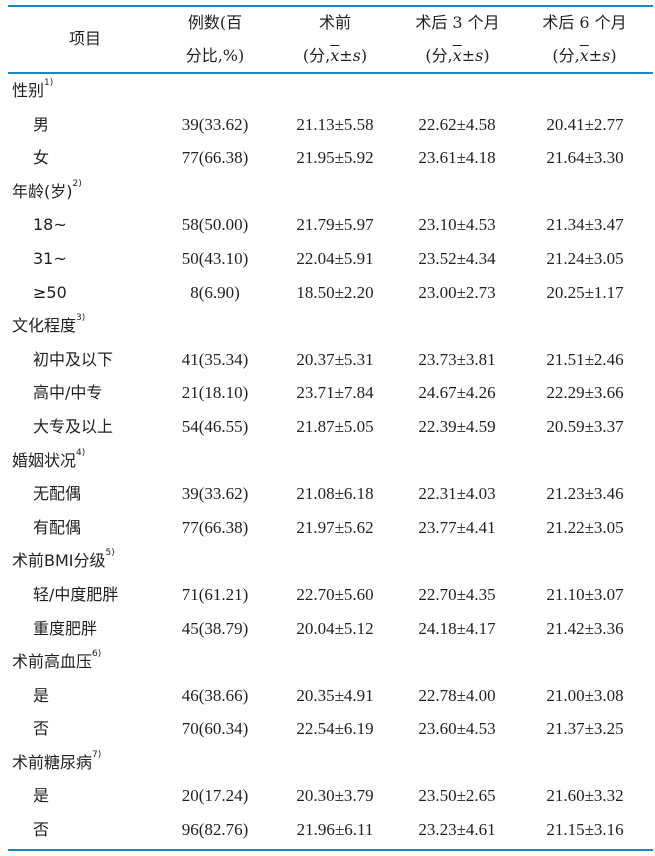 The height and width of the screenshot is (856, 655). What do you see at coordinates (585, 292) in the screenshot?
I see `6-month-cell: 20.25±1.17` at bounding box center [585, 292].